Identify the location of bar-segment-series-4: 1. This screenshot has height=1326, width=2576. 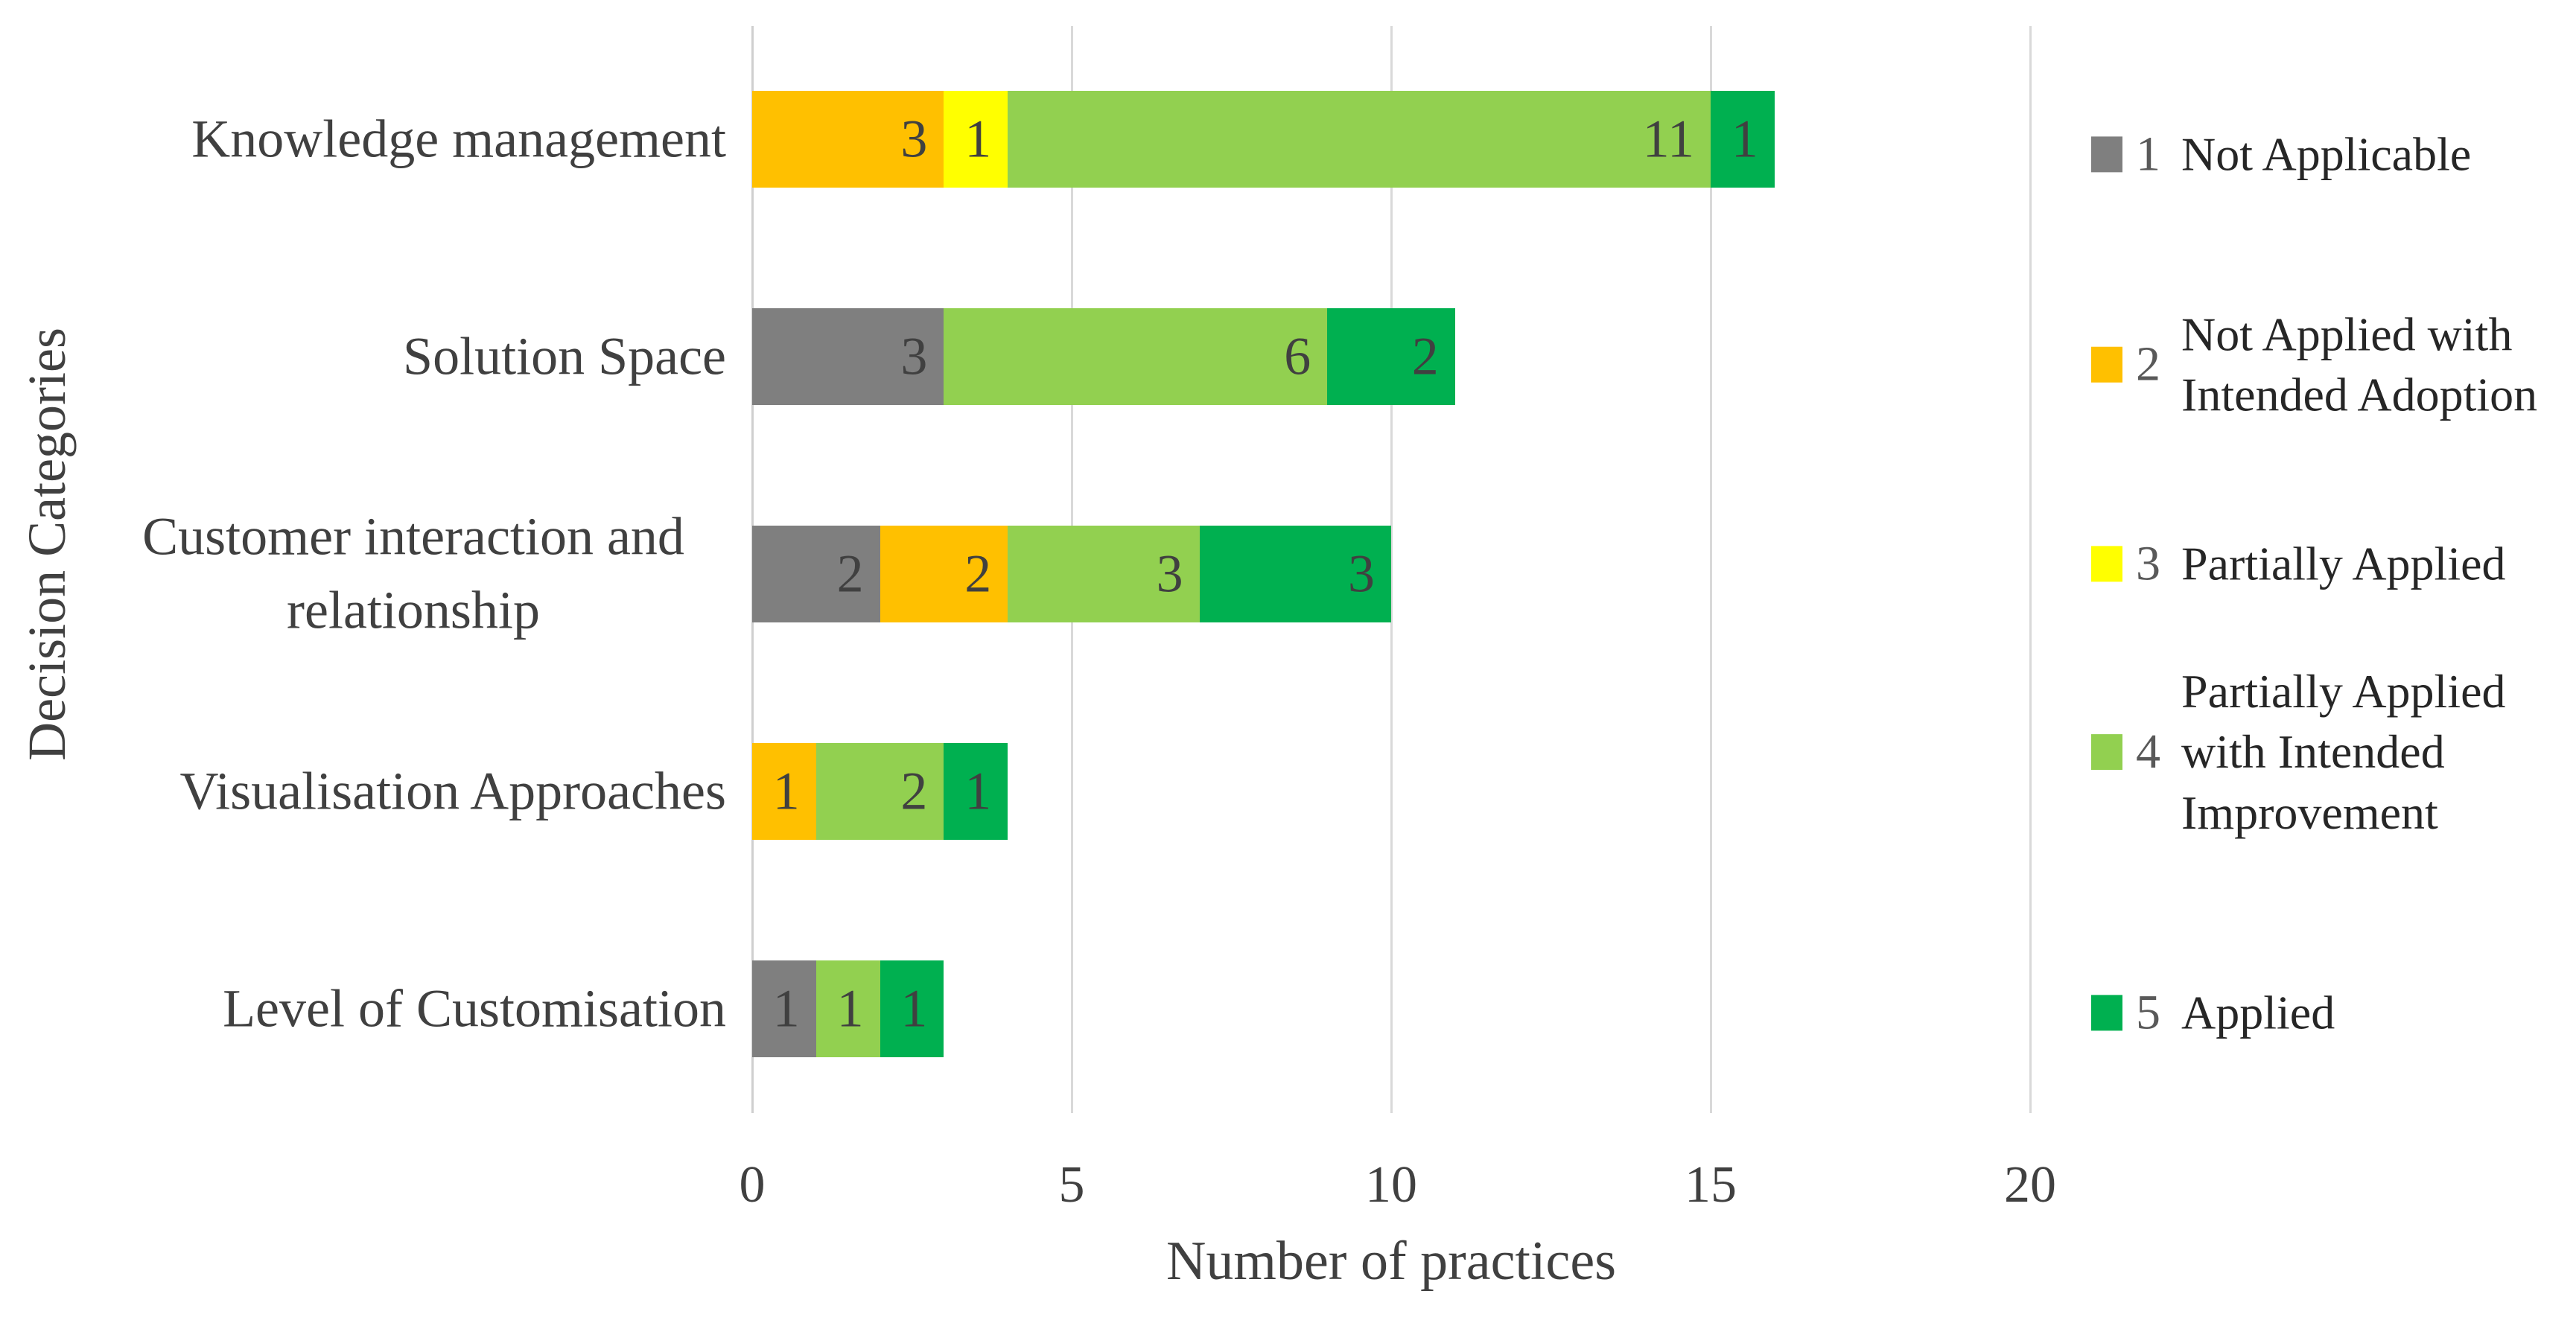
(847, 1008).